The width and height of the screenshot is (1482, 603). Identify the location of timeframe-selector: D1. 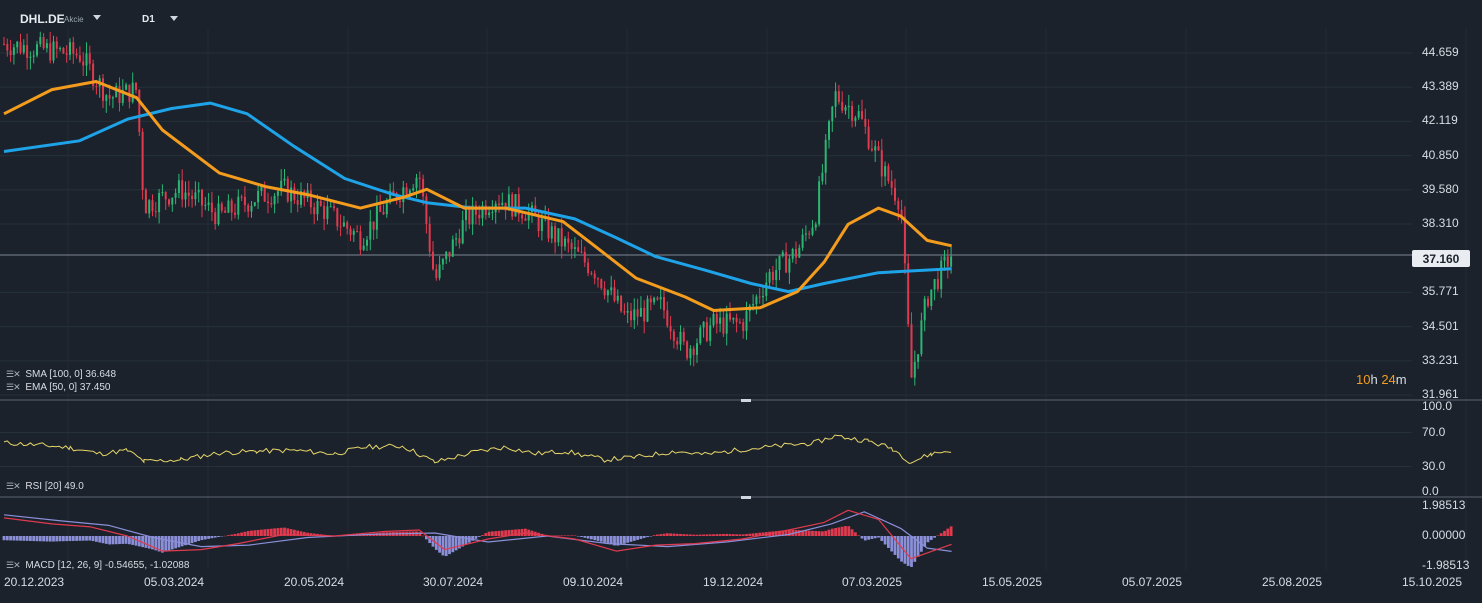
(148, 19).